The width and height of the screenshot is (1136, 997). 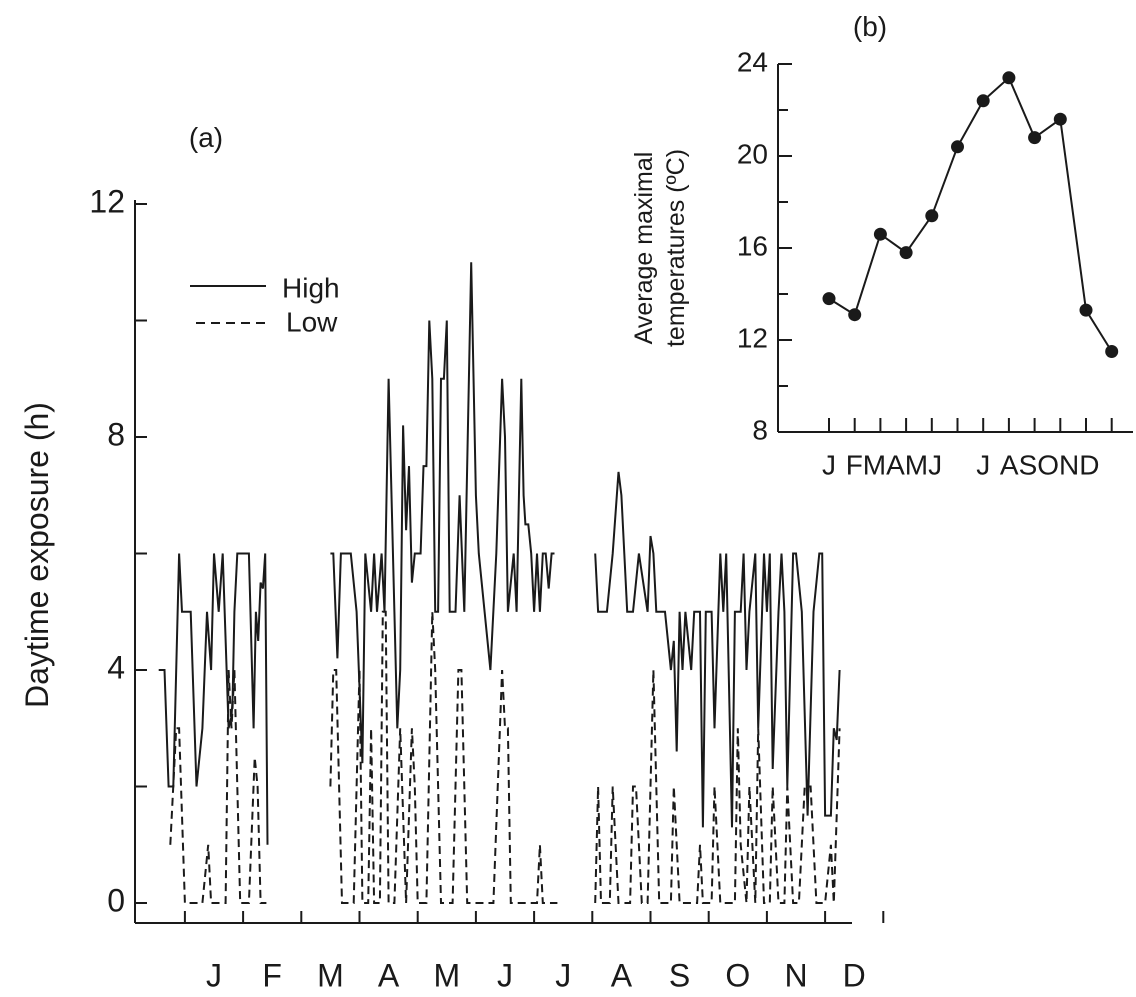 I want to click on x-tick-label: O, so click(x=737, y=975).